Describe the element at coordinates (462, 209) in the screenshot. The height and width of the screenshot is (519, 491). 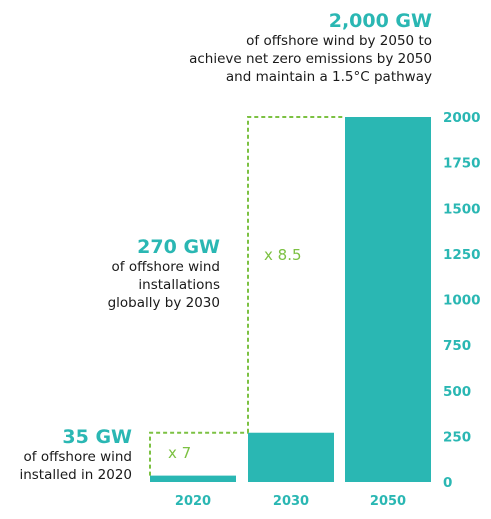
I see `y-tick-label-1500: 1500` at that location.